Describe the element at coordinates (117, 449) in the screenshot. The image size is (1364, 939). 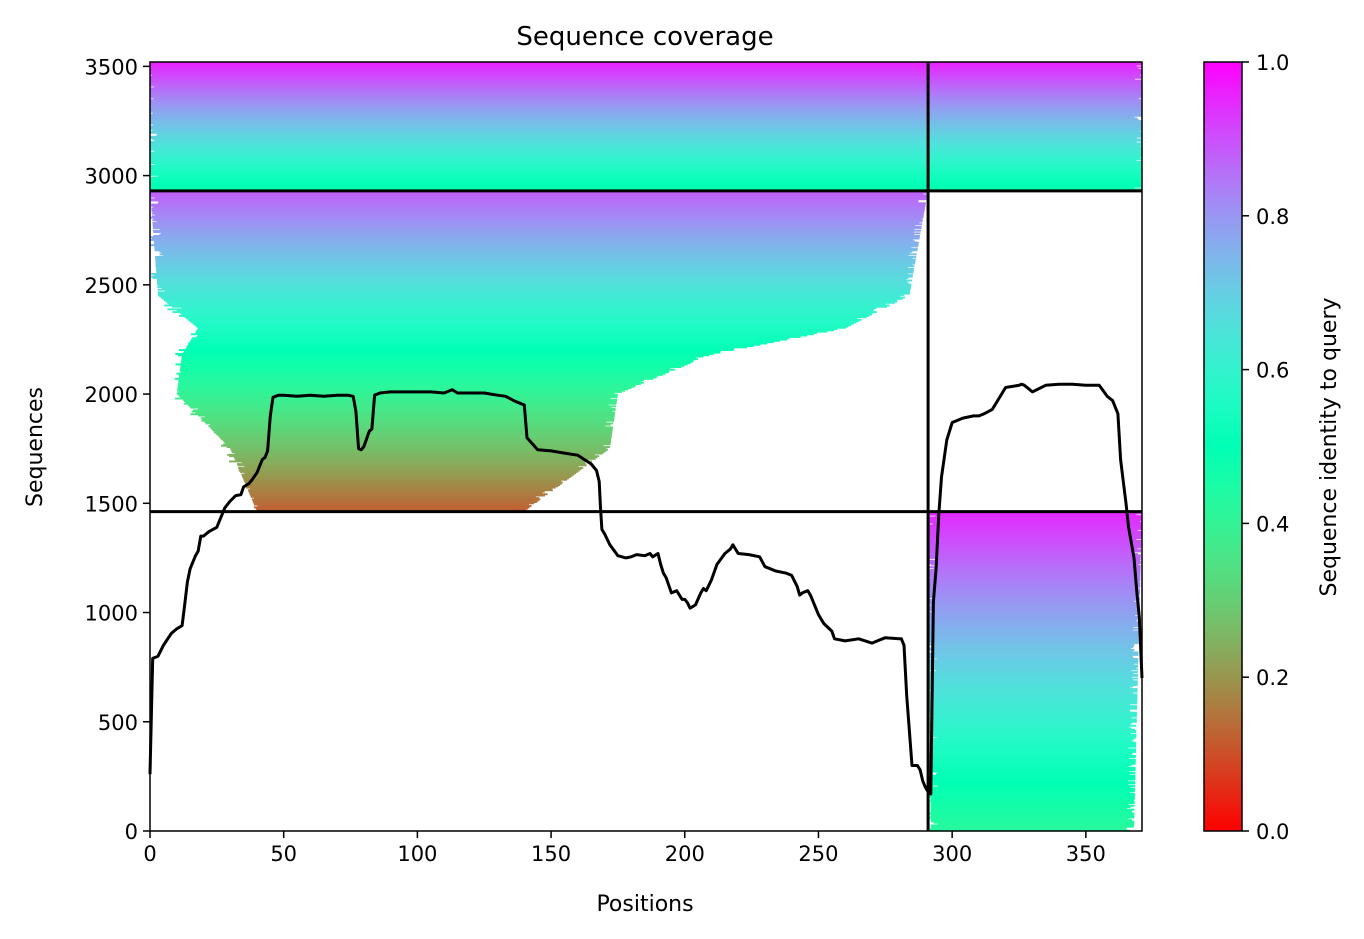
I see `y-axis: 0 500 1000 1500 2000 2500 3000 3500` at that location.